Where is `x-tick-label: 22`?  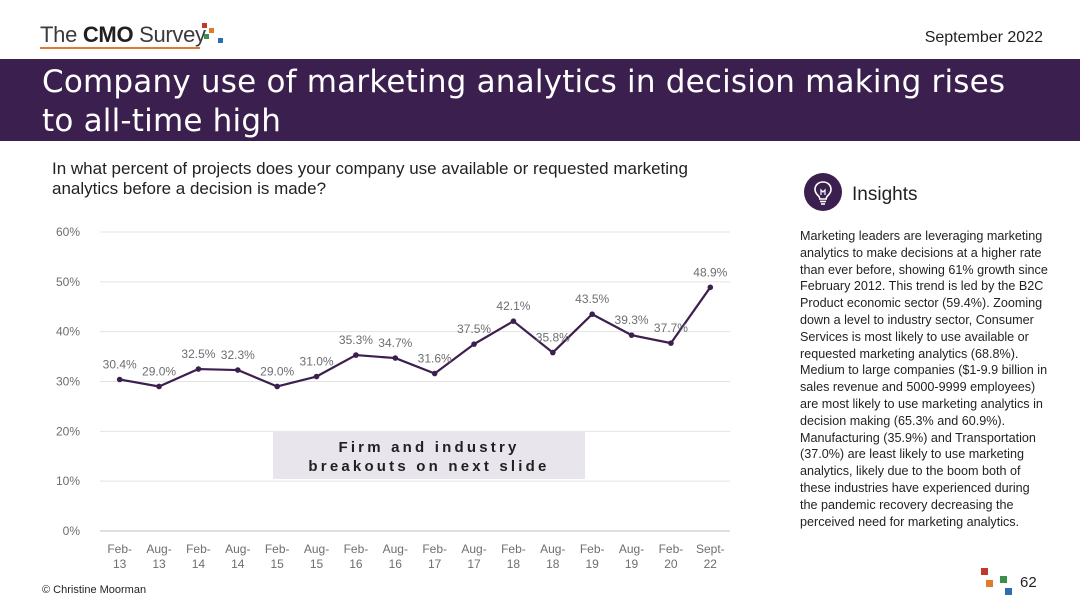
x-tick-label: 22 is located at coordinates (711, 564).